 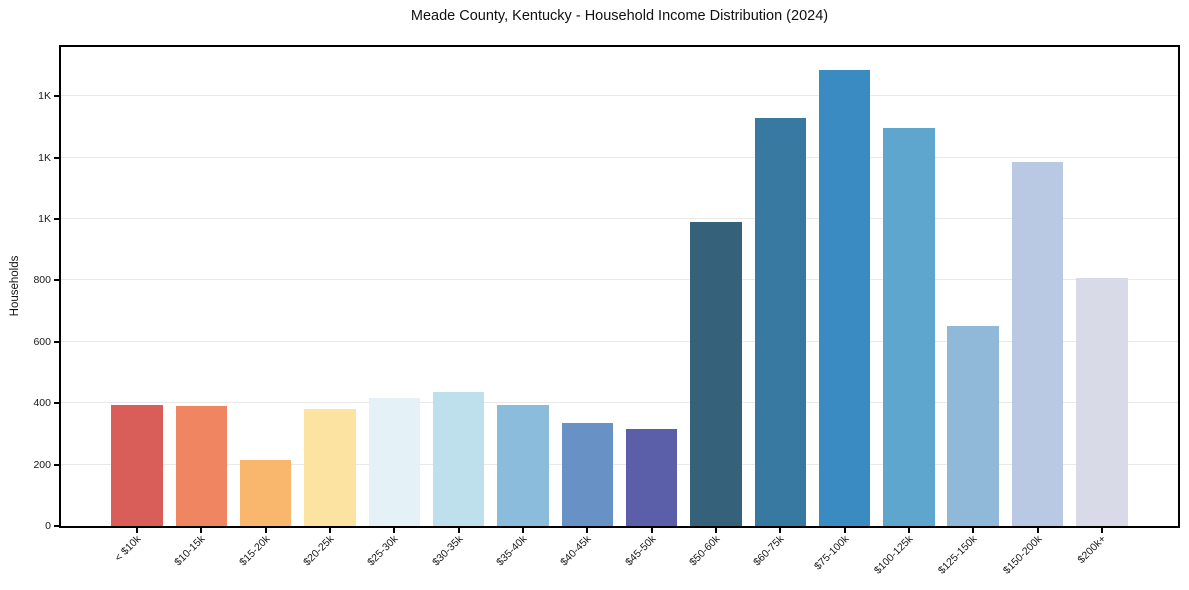 I want to click on y-tick-label: 400, so click(x=42, y=403).